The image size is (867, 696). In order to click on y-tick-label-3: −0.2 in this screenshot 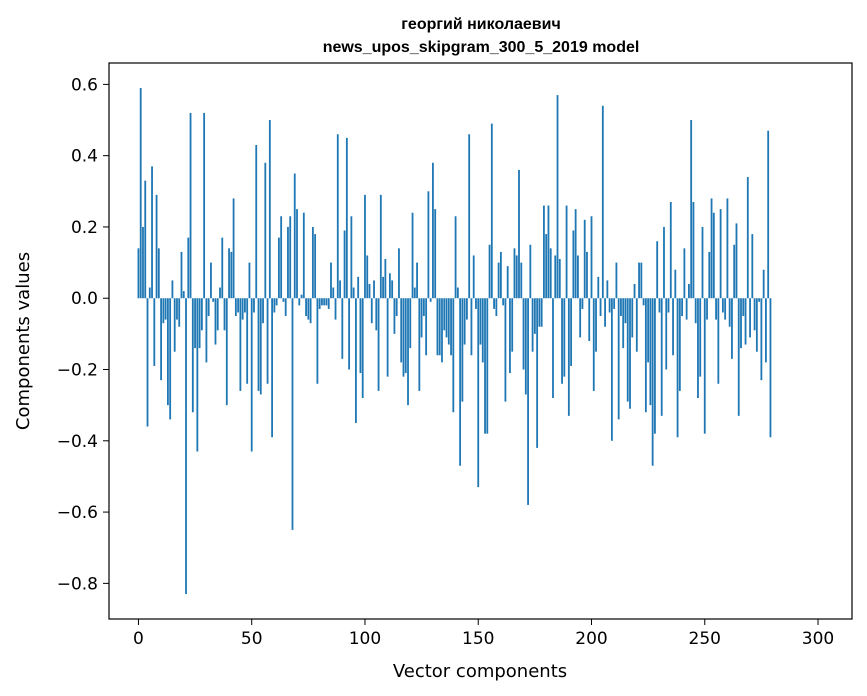, I will do `click(77, 371)`.